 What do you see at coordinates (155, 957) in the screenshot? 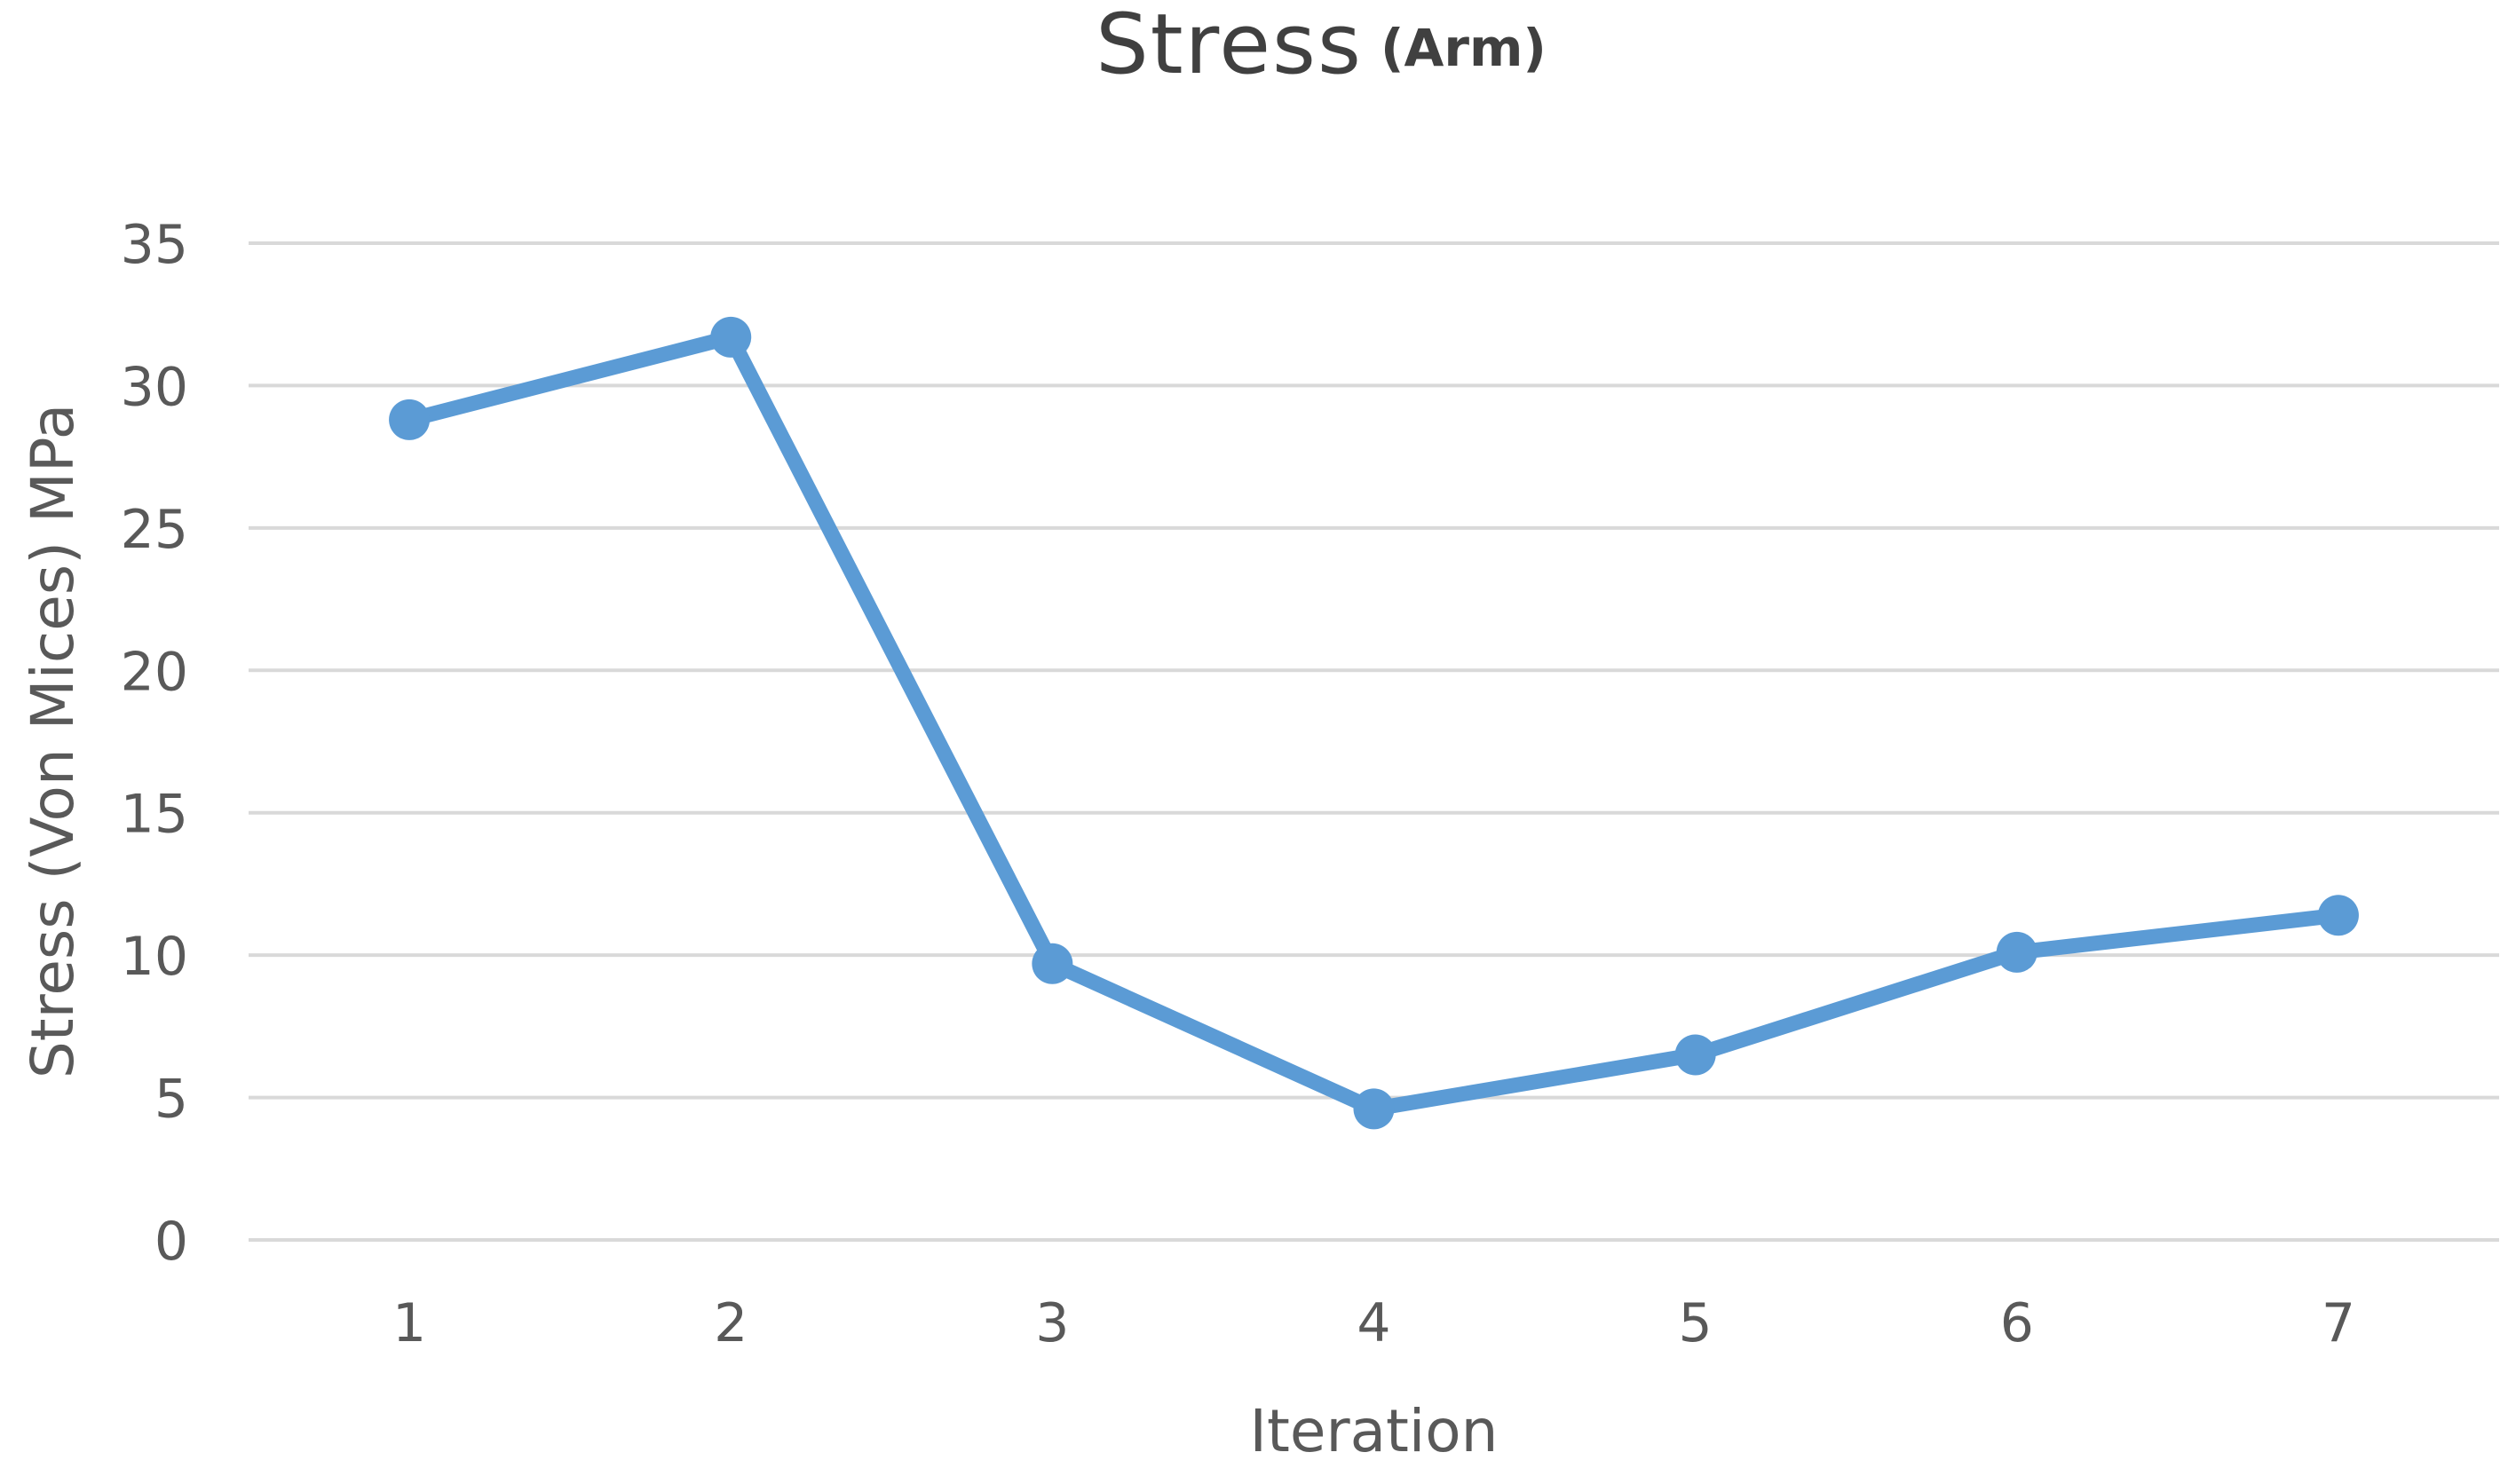
I see `y-tick-label: 10` at bounding box center [155, 957].